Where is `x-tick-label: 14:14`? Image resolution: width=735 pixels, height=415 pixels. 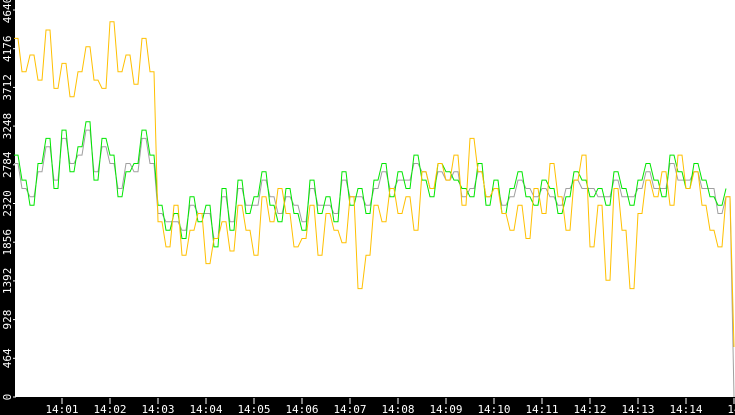
x-tick-label: 14:14 is located at coordinates (685, 409).